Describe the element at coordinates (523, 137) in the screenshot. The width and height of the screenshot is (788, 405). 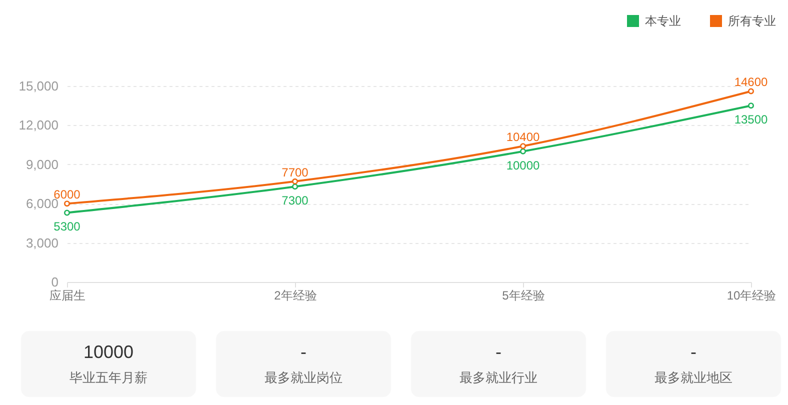
I see `data-label: 10400` at that location.